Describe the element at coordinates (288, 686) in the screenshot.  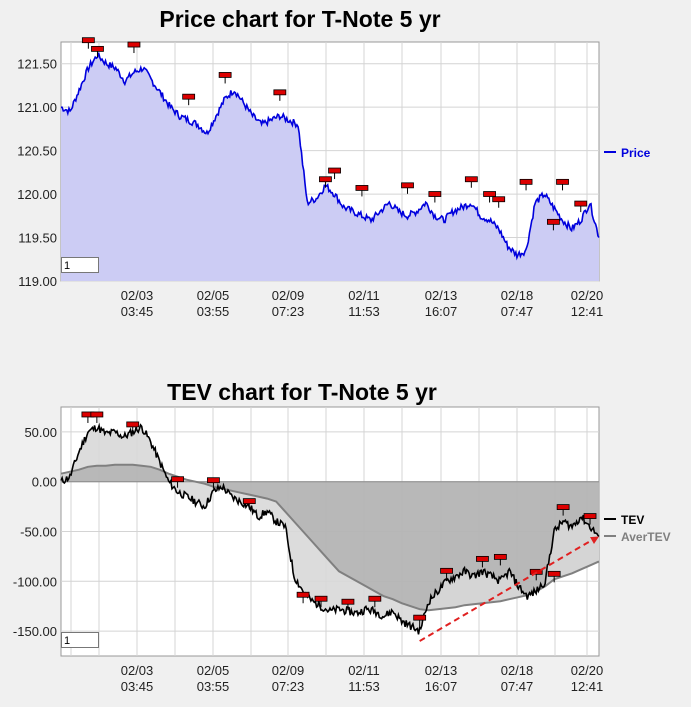
I see `tev-x-tick-time: 07:23` at that location.